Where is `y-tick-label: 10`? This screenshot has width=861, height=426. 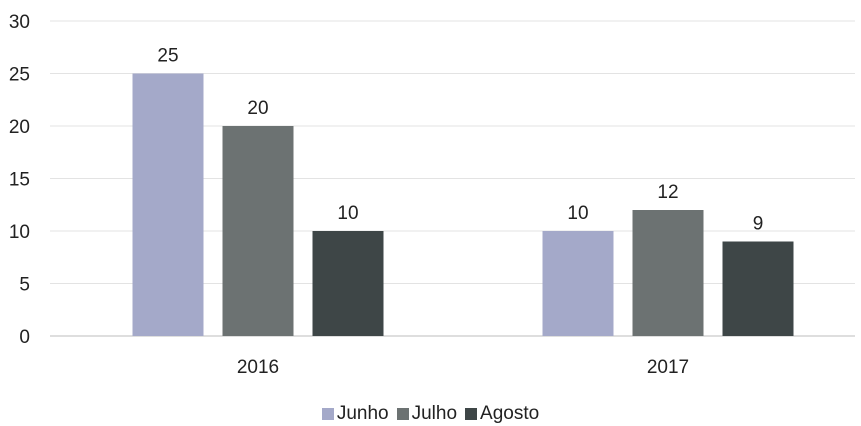 y-tick-label: 10 is located at coordinates (19, 232).